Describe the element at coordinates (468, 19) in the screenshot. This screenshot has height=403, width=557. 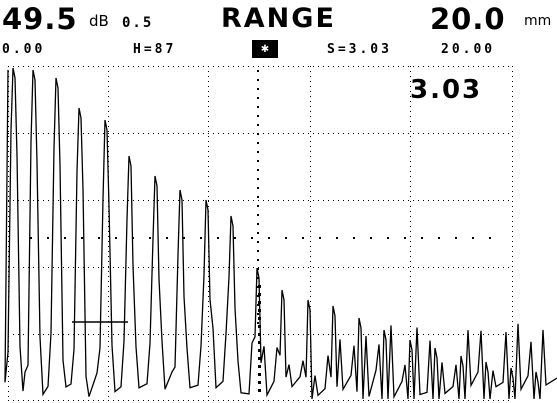
I see `range-value: 20.0` at that location.